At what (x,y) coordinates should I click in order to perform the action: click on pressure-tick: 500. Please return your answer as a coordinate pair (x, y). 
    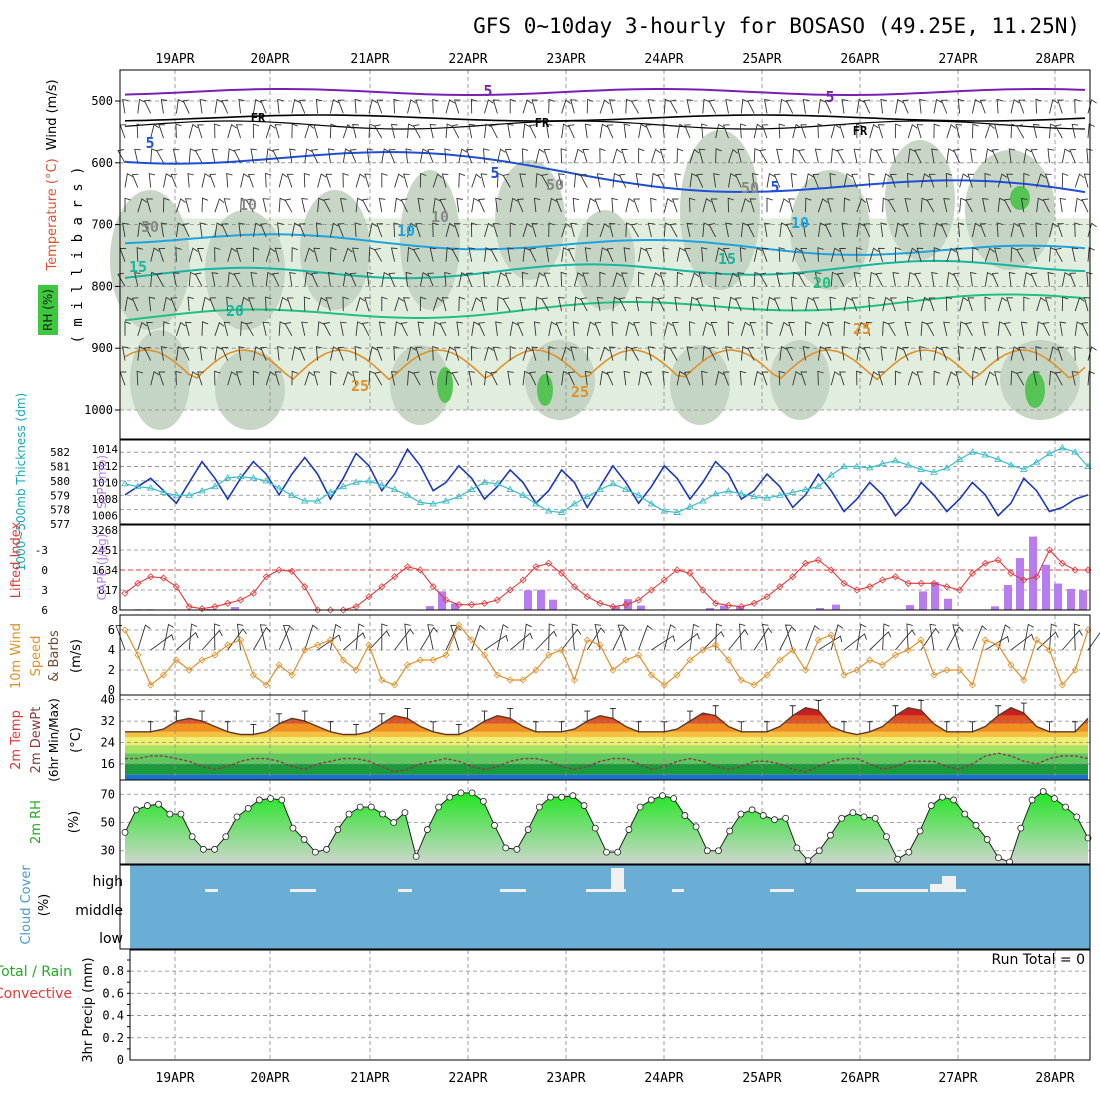
    Looking at the image, I should click on (102, 101).